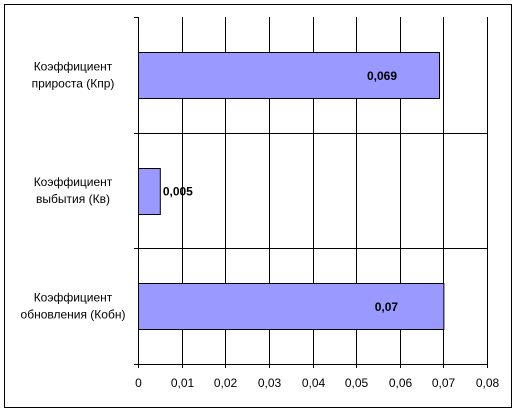  What do you see at coordinates (73, 306) in the screenshot?
I see `category-label: Коэффициент обновления (Кобн)` at bounding box center [73, 306].